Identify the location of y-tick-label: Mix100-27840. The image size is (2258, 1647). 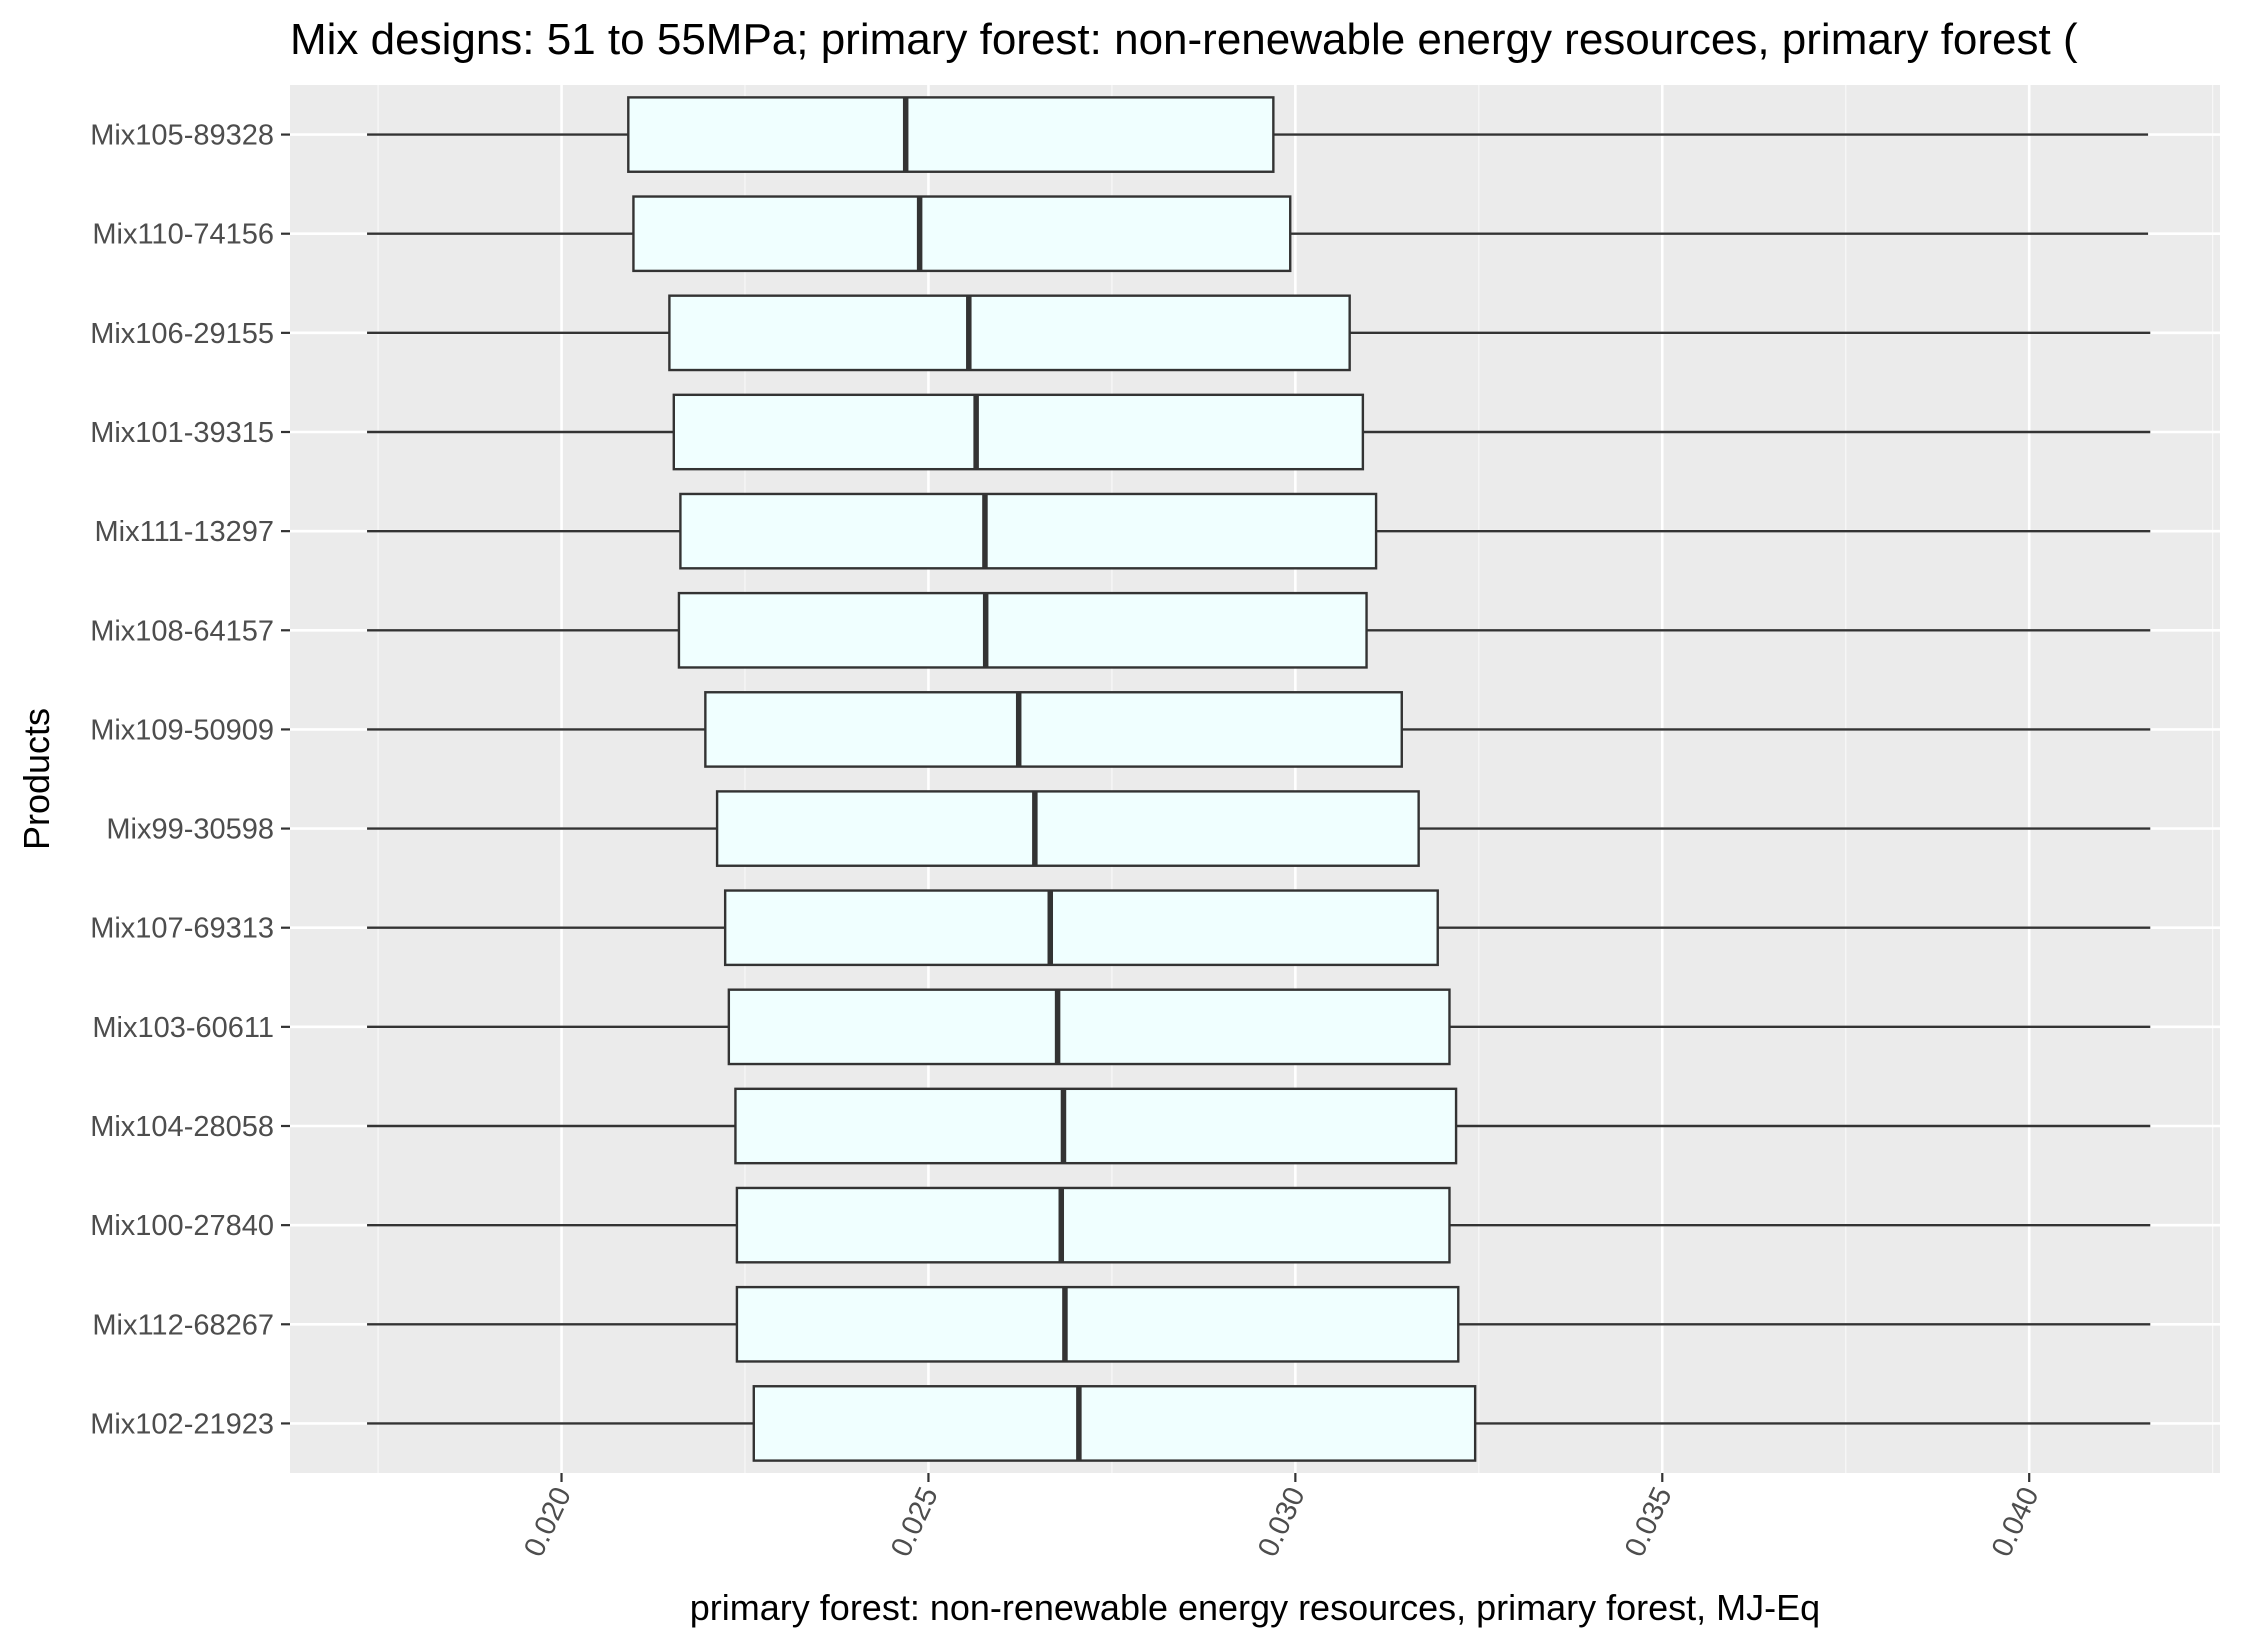
(182, 1226).